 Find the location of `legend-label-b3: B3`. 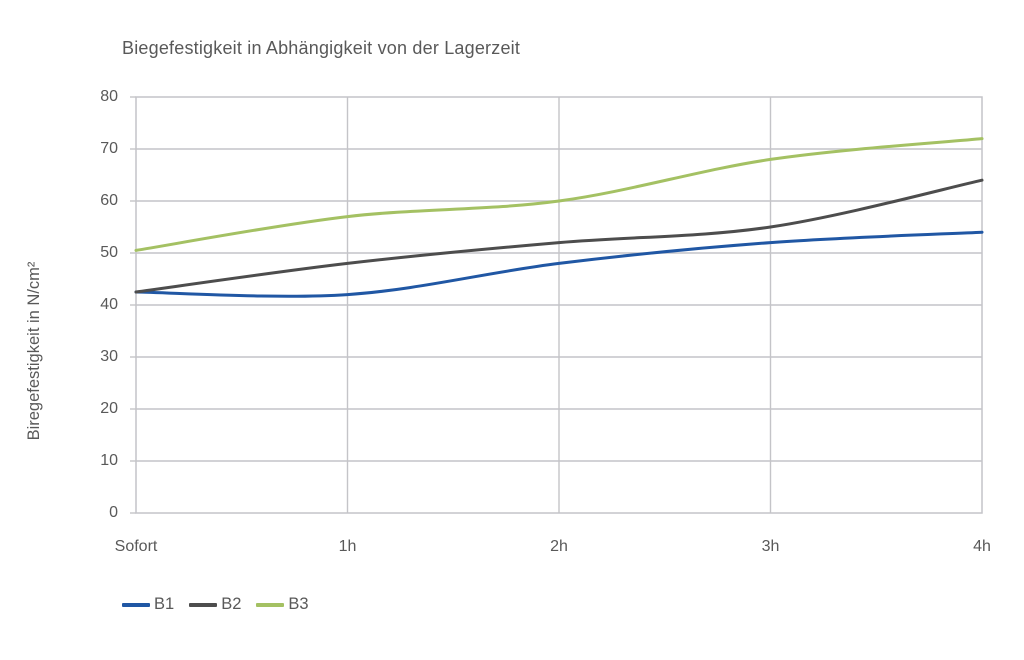

legend-label-b3: B3 is located at coordinates (298, 604).